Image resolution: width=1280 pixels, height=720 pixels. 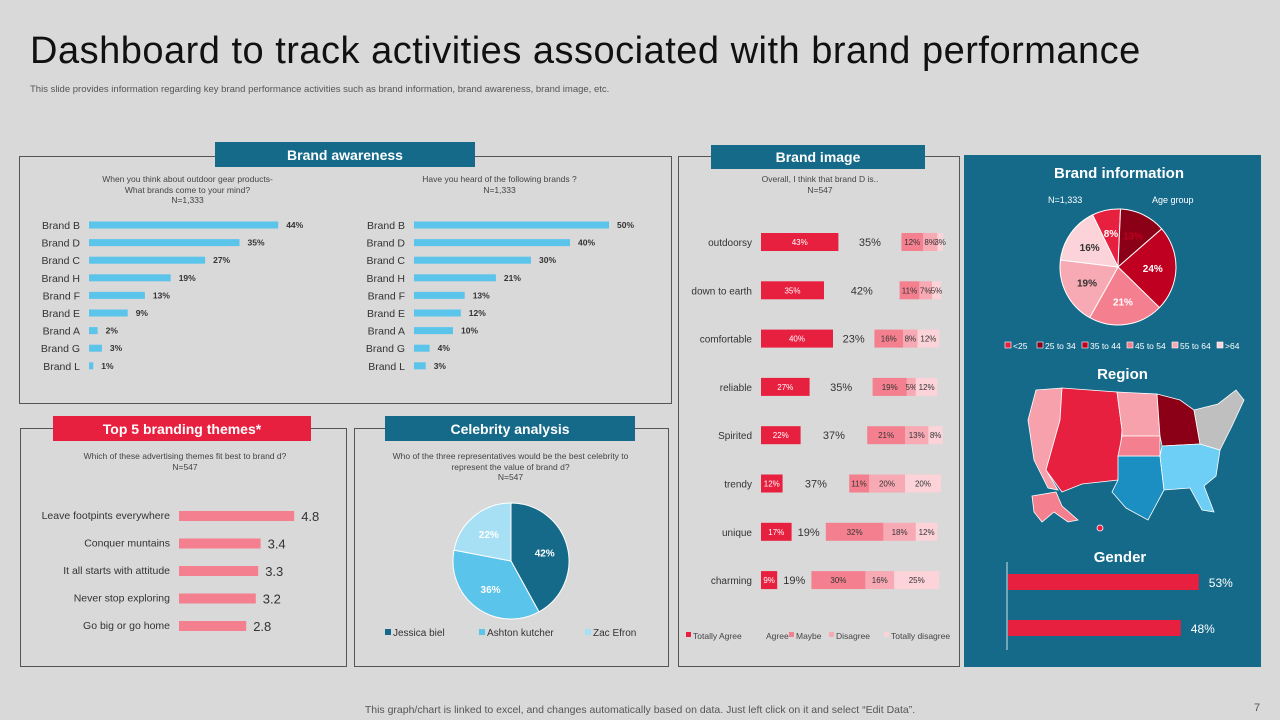 What do you see at coordinates (221, 260) in the screenshot?
I see `awareness-value-label: 27%` at bounding box center [221, 260].